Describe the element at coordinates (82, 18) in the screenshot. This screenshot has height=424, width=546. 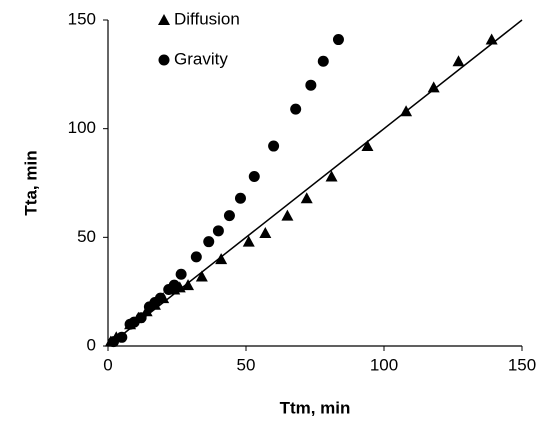
I see `y-tick-label: 150` at that location.